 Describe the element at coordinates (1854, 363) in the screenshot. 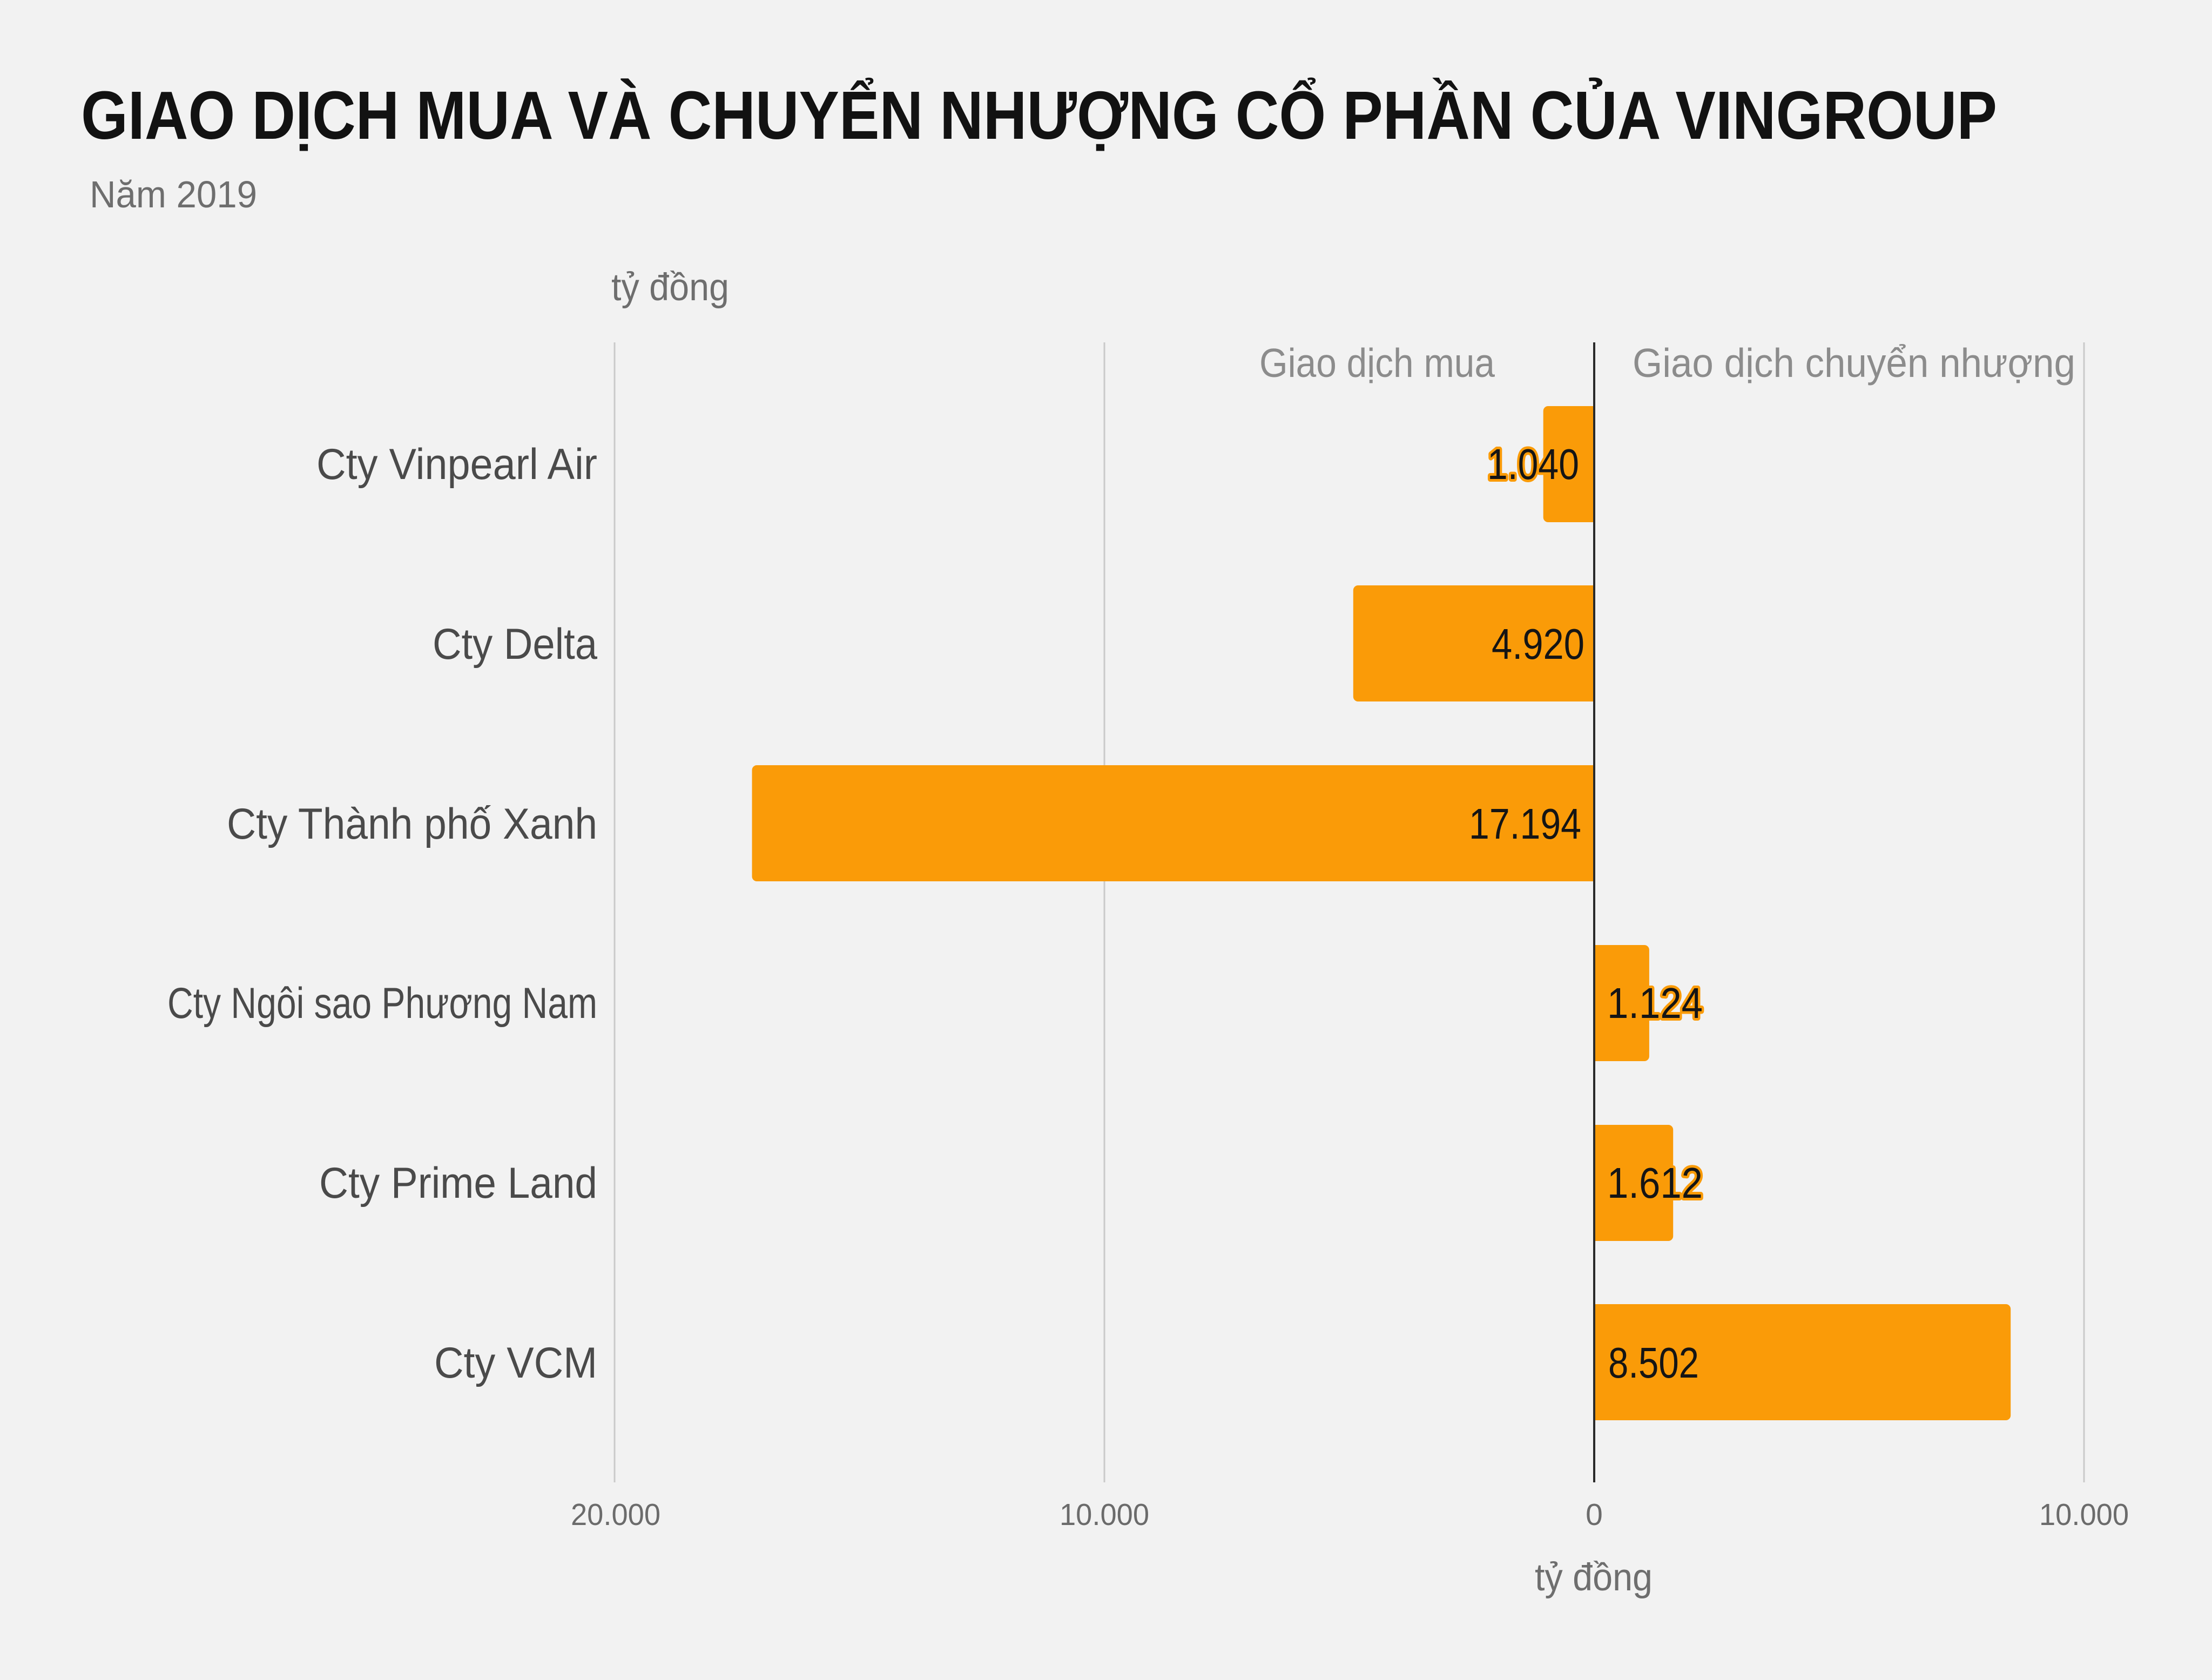

I see `svg-text: Giao dịch chuyển nhượng` at that location.